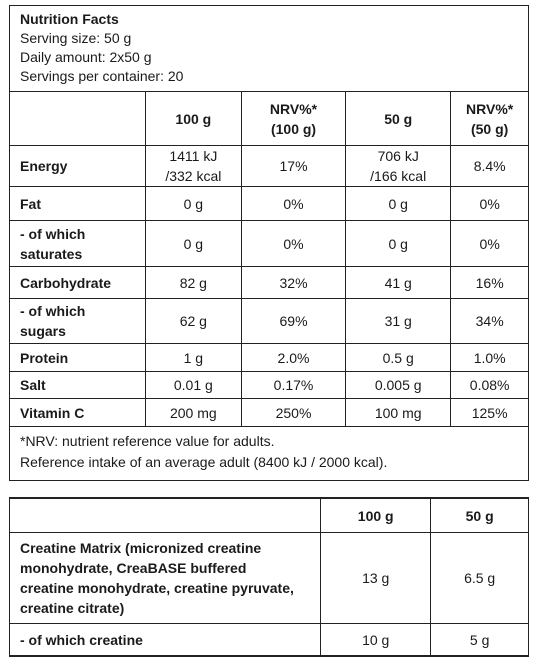 This screenshot has height=660, width=540. What do you see at coordinates (293, 166) in the screenshot?
I see `value-cell: 17%` at bounding box center [293, 166].